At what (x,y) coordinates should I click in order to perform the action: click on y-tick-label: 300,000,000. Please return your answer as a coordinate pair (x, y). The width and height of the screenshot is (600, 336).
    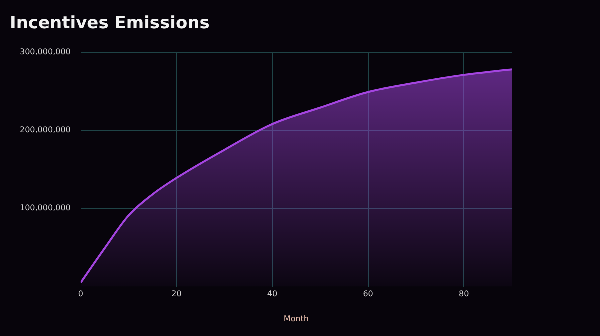
    Looking at the image, I should click on (45, 51).